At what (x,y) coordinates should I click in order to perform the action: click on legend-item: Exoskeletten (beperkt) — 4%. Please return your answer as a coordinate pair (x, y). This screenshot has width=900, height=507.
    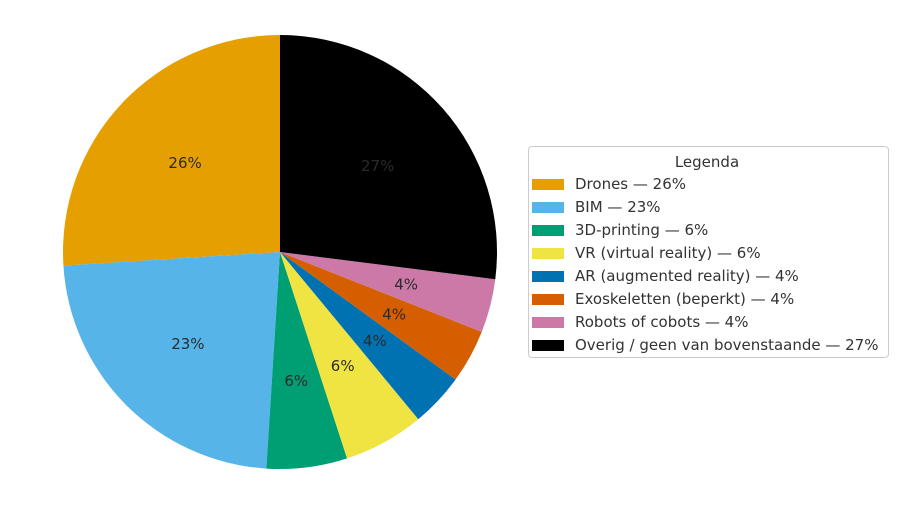
    Looking at the image, I should click on (707, 299).